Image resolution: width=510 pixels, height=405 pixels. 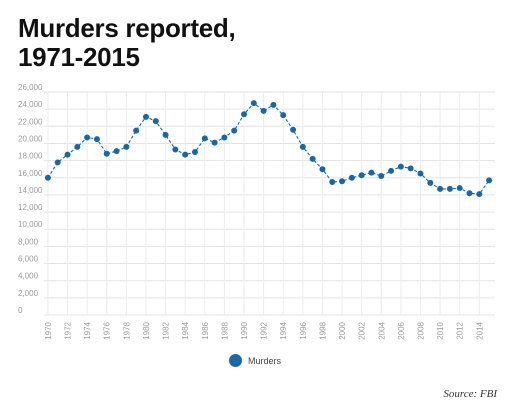 I want to click on y-tick-label: 26,000, so click(x=30, y=87).